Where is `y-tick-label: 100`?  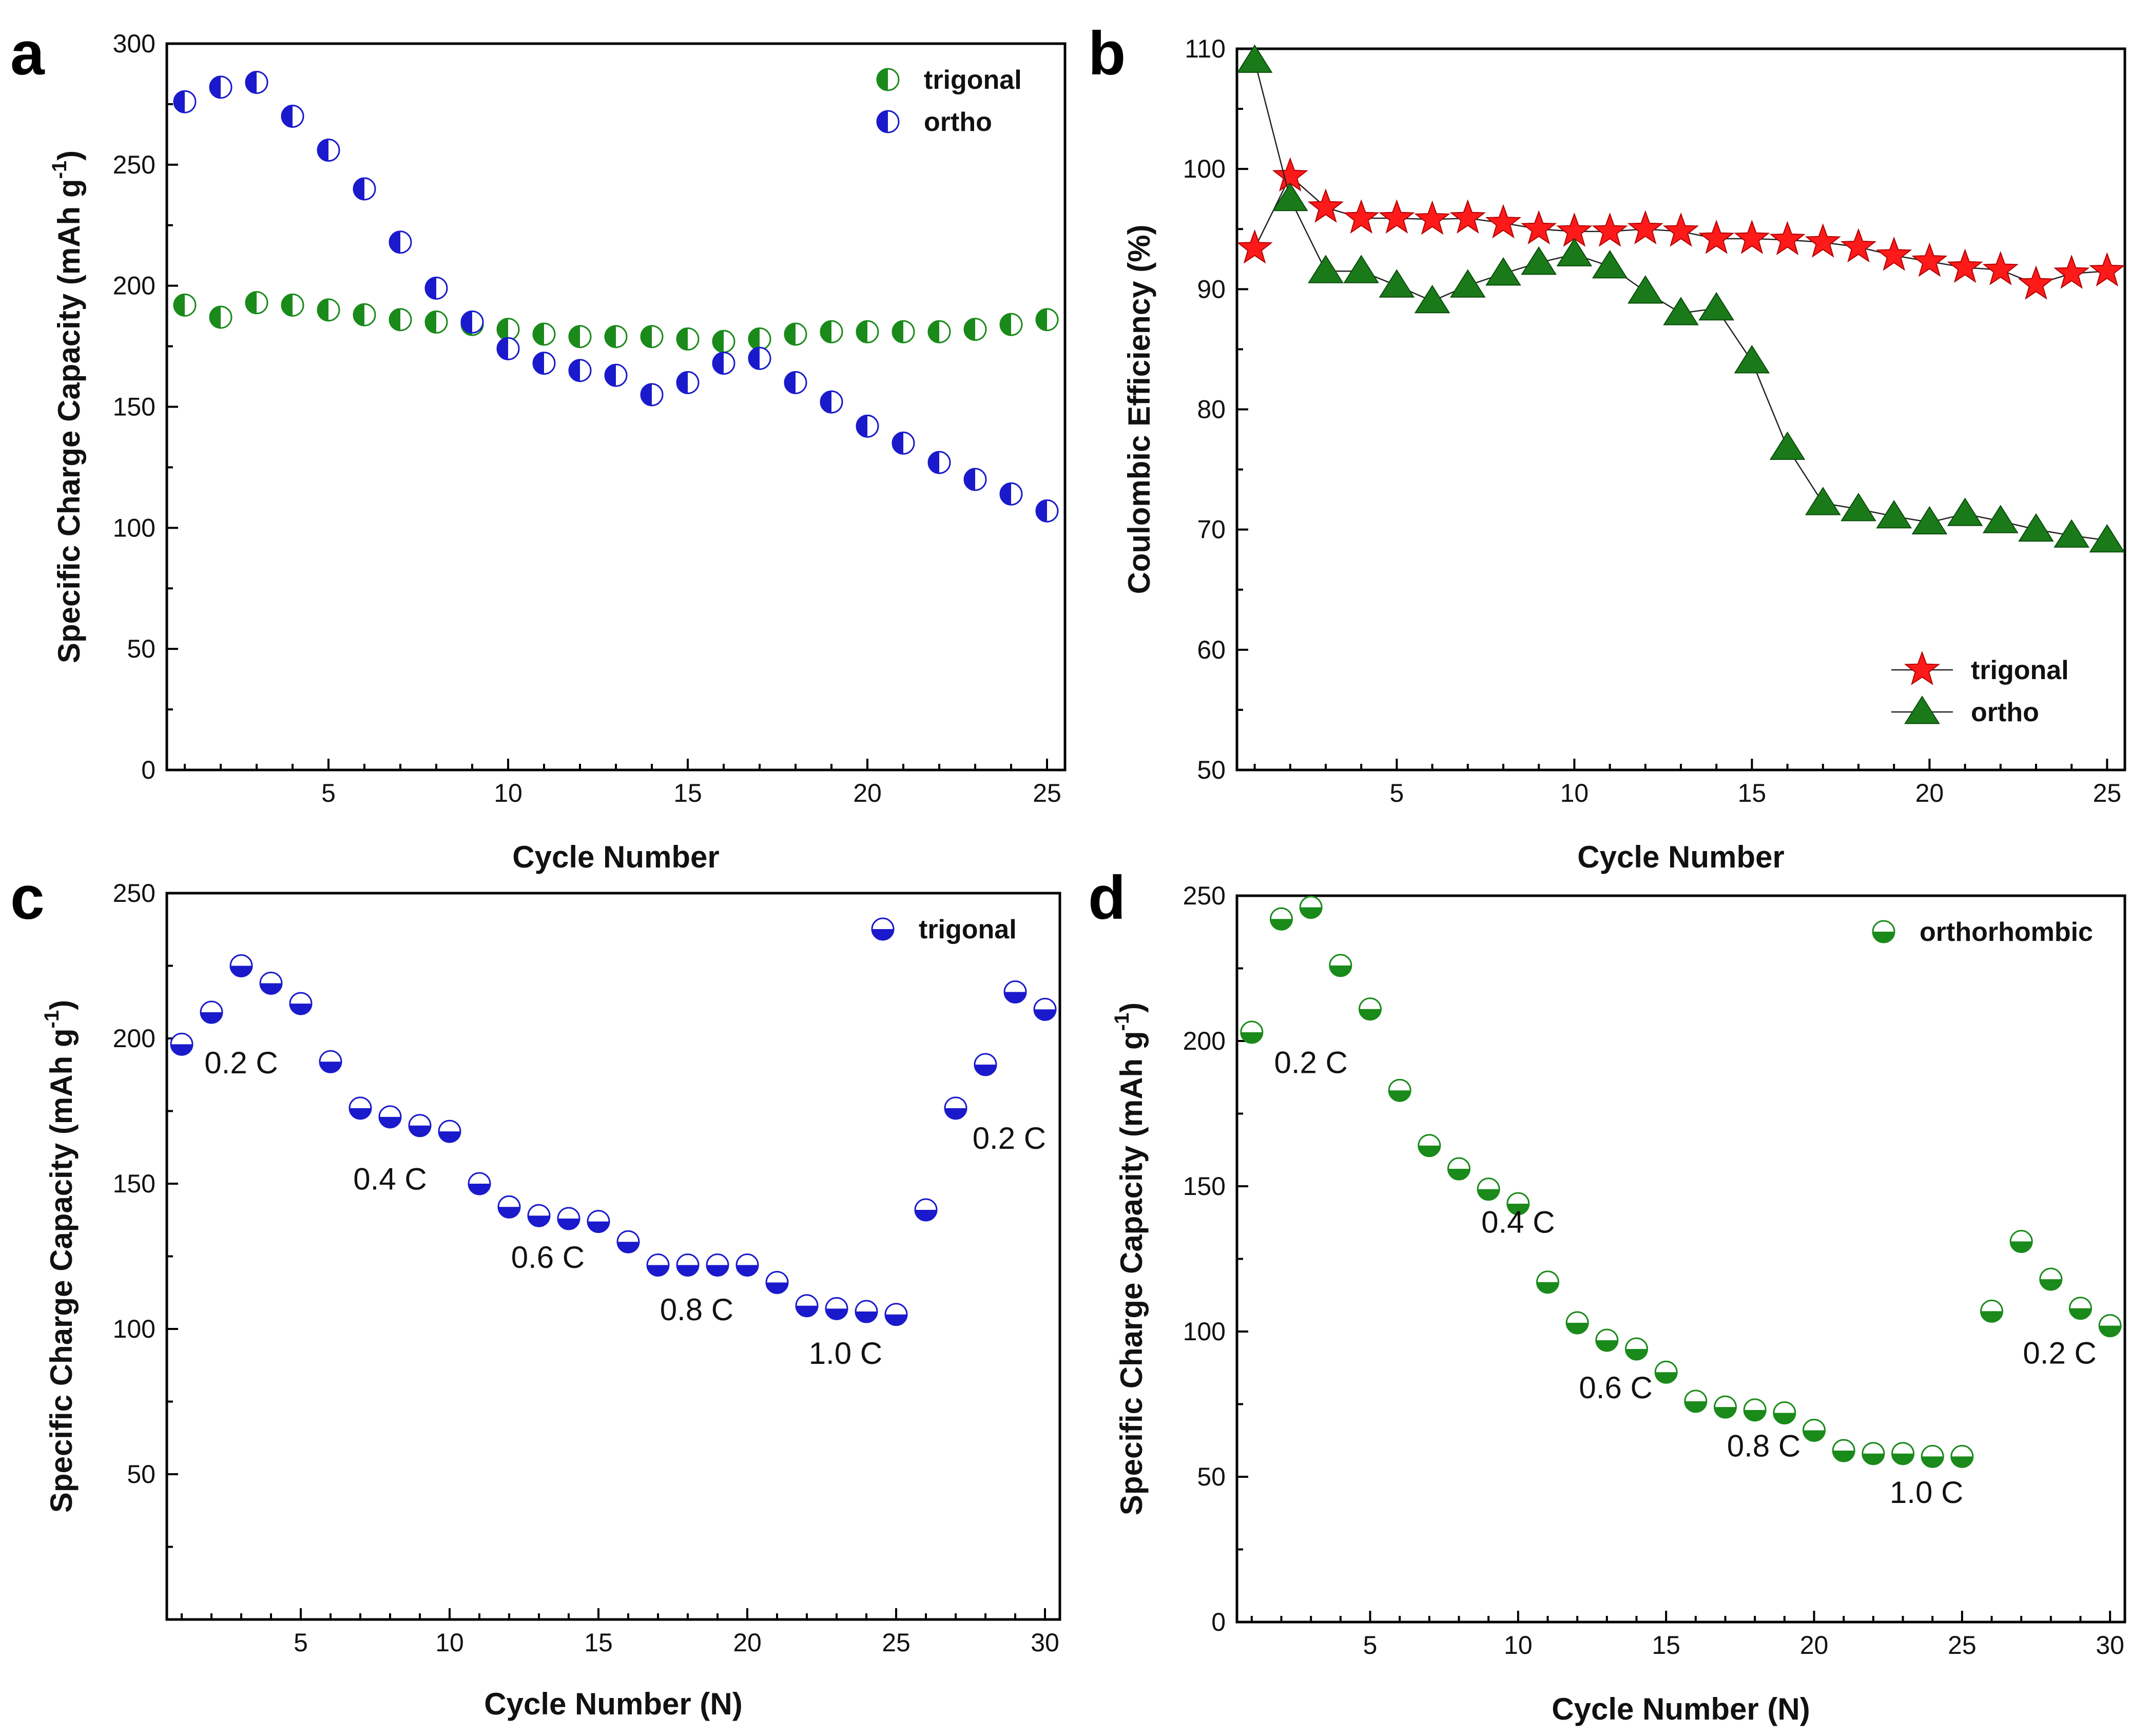
y-tick-label: 100 is located at coordinates (135, 527).